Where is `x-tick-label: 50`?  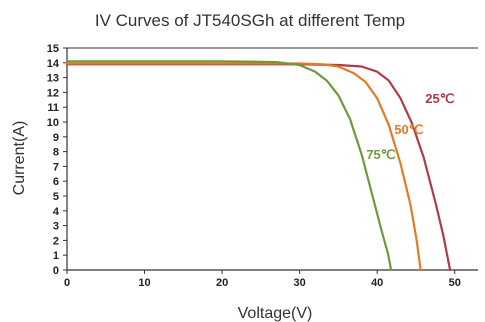 x-tick-label: 50 is located at coordinates (455, 283).